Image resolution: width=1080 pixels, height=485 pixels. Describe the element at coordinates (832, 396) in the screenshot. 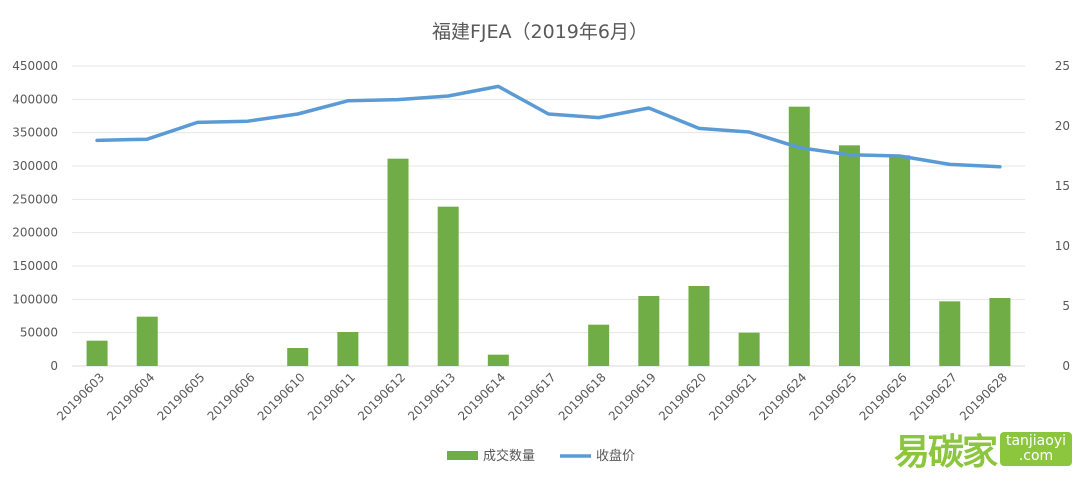

I see `x-tick-label: 20190625` at that location.